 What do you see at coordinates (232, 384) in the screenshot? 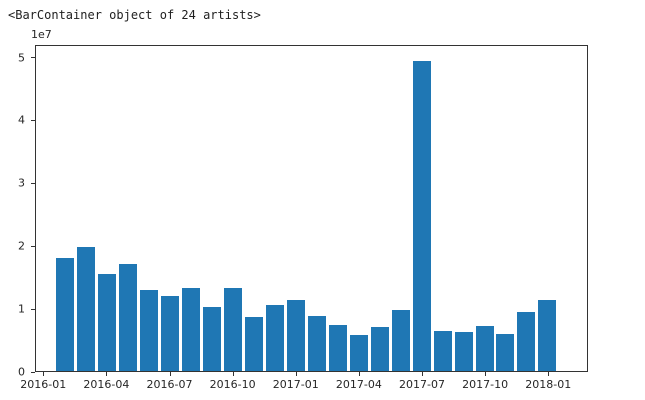
I see `x-tick-label: 2016-10` at bounding box center [232, 384].